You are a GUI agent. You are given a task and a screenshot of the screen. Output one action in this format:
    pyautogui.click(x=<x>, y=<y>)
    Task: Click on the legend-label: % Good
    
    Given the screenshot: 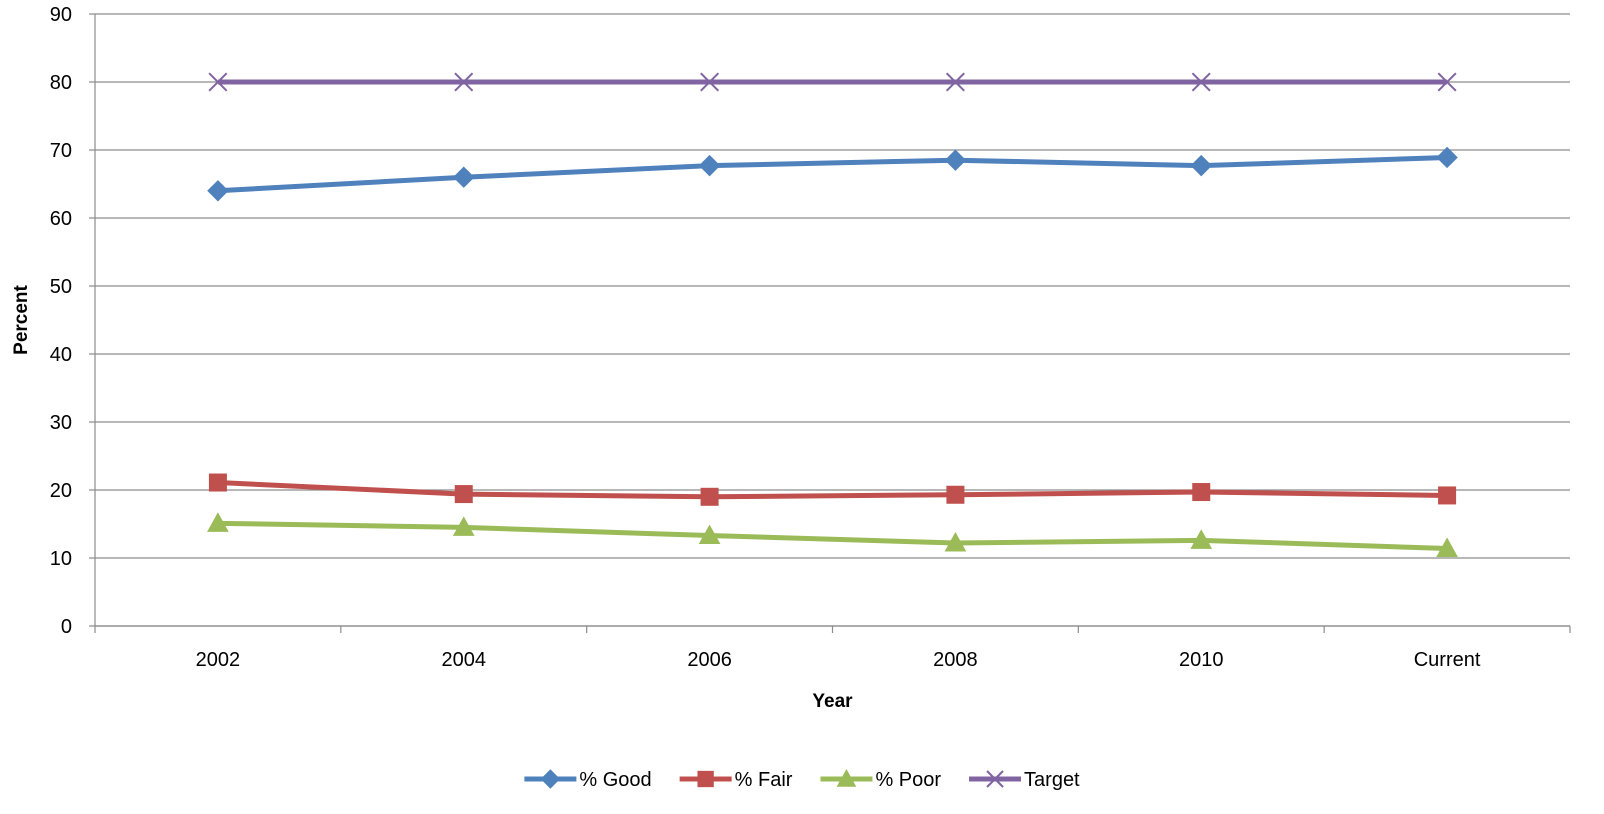 What is the action you would take?
    pyautogui.click(x=615, y=780)
    